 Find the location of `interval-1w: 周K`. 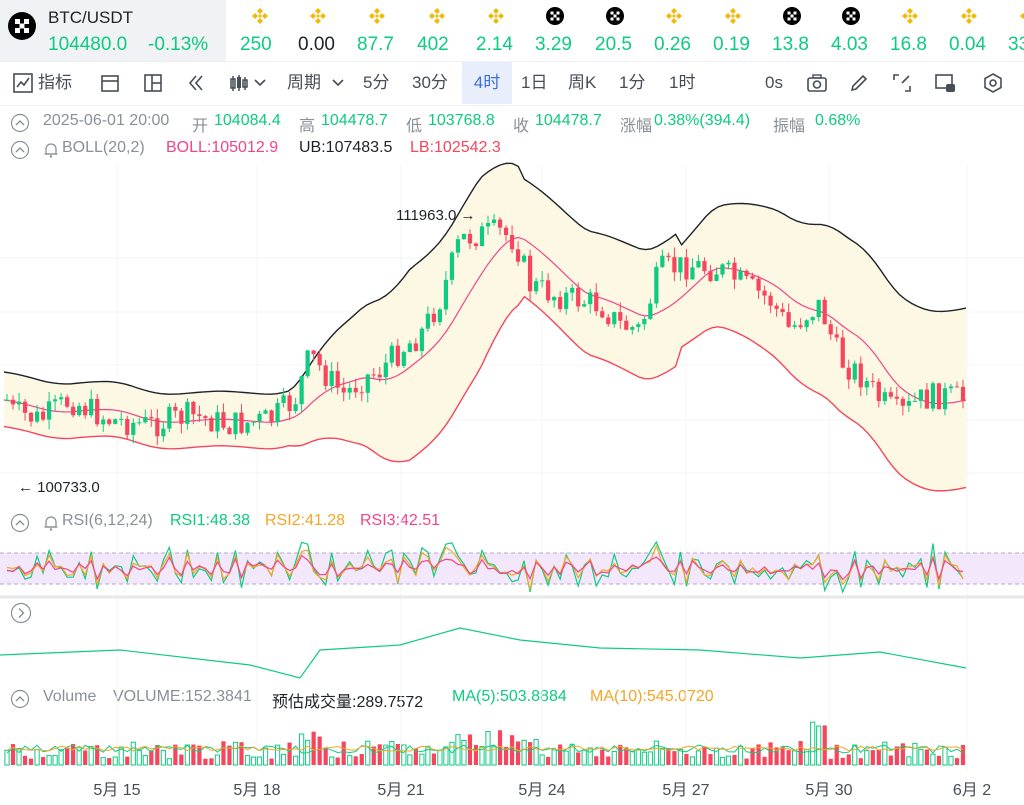

interval-1w: 周K is located at coordinates (582, 82).